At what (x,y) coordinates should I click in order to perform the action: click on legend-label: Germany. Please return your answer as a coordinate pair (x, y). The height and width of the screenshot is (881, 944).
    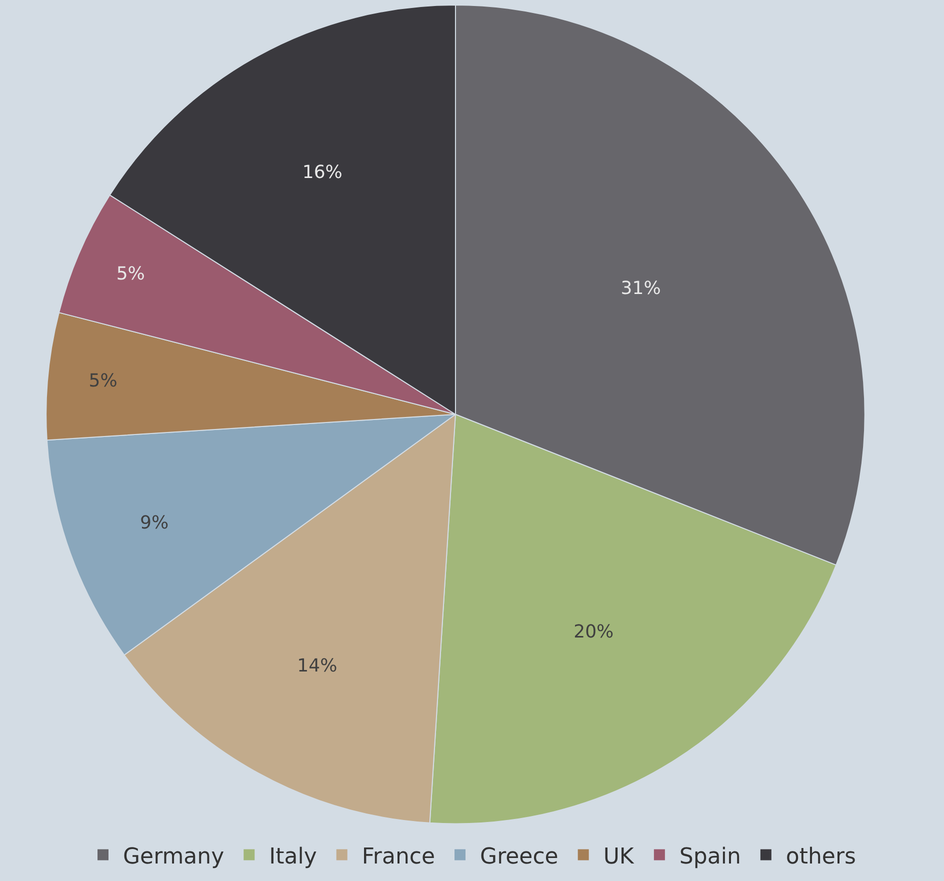
    Looking at the image, I should click on (173, 857).